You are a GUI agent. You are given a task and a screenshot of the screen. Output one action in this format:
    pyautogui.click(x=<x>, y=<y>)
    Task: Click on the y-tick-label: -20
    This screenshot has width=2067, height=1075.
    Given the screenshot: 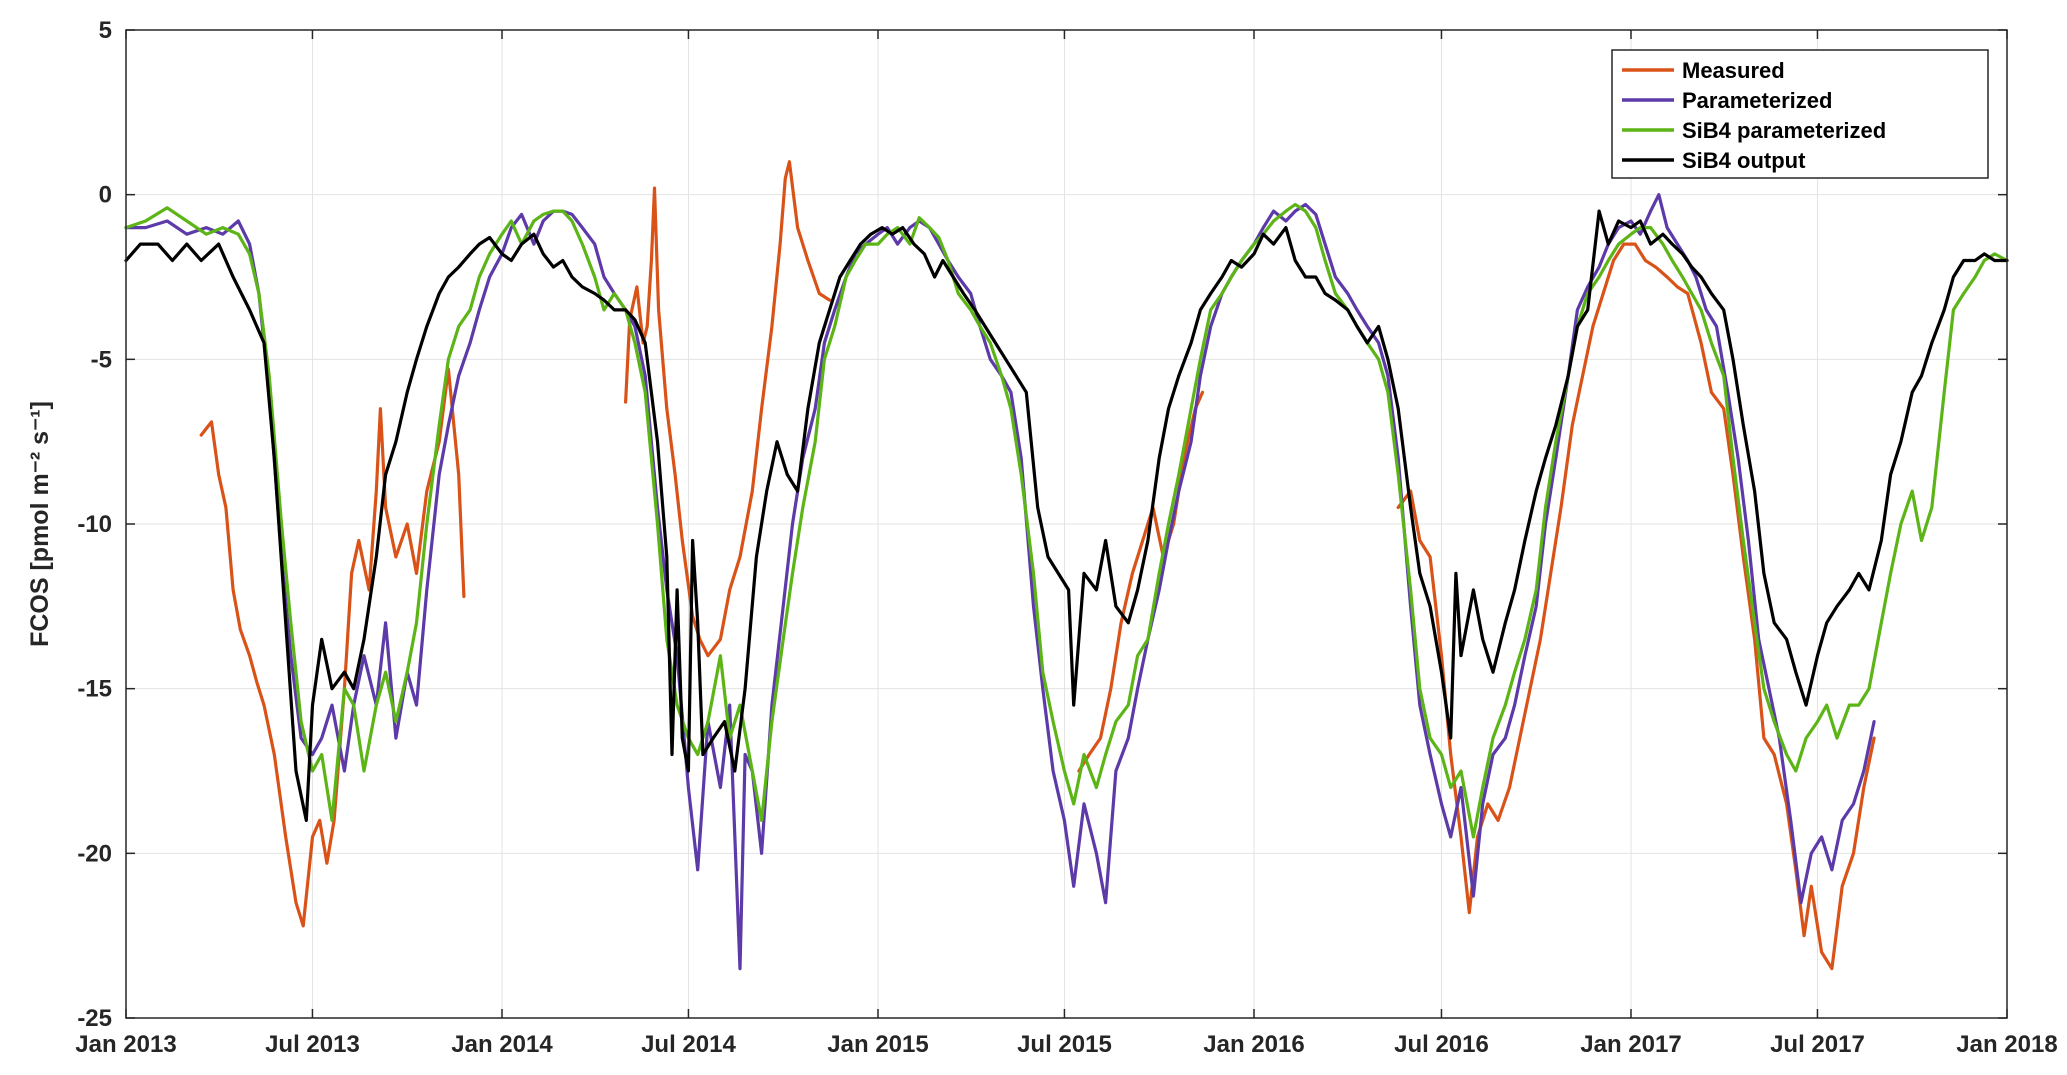 What is the action you would take?
    pyautogui.click(x=94, y=853)
    